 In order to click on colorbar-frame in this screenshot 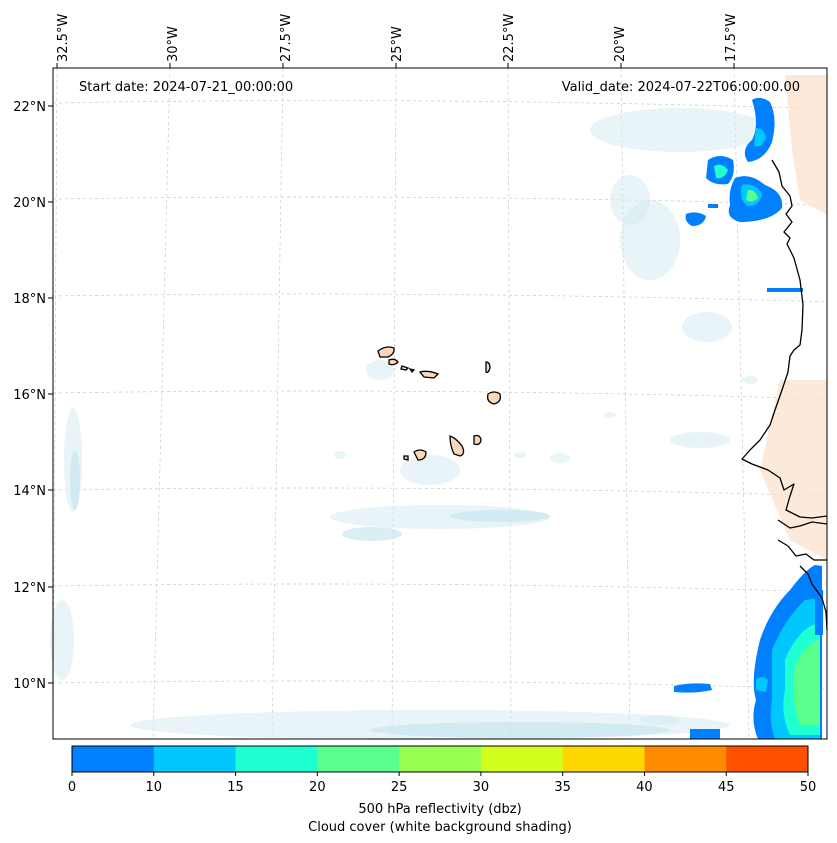, I will do `click(440, 759)`.